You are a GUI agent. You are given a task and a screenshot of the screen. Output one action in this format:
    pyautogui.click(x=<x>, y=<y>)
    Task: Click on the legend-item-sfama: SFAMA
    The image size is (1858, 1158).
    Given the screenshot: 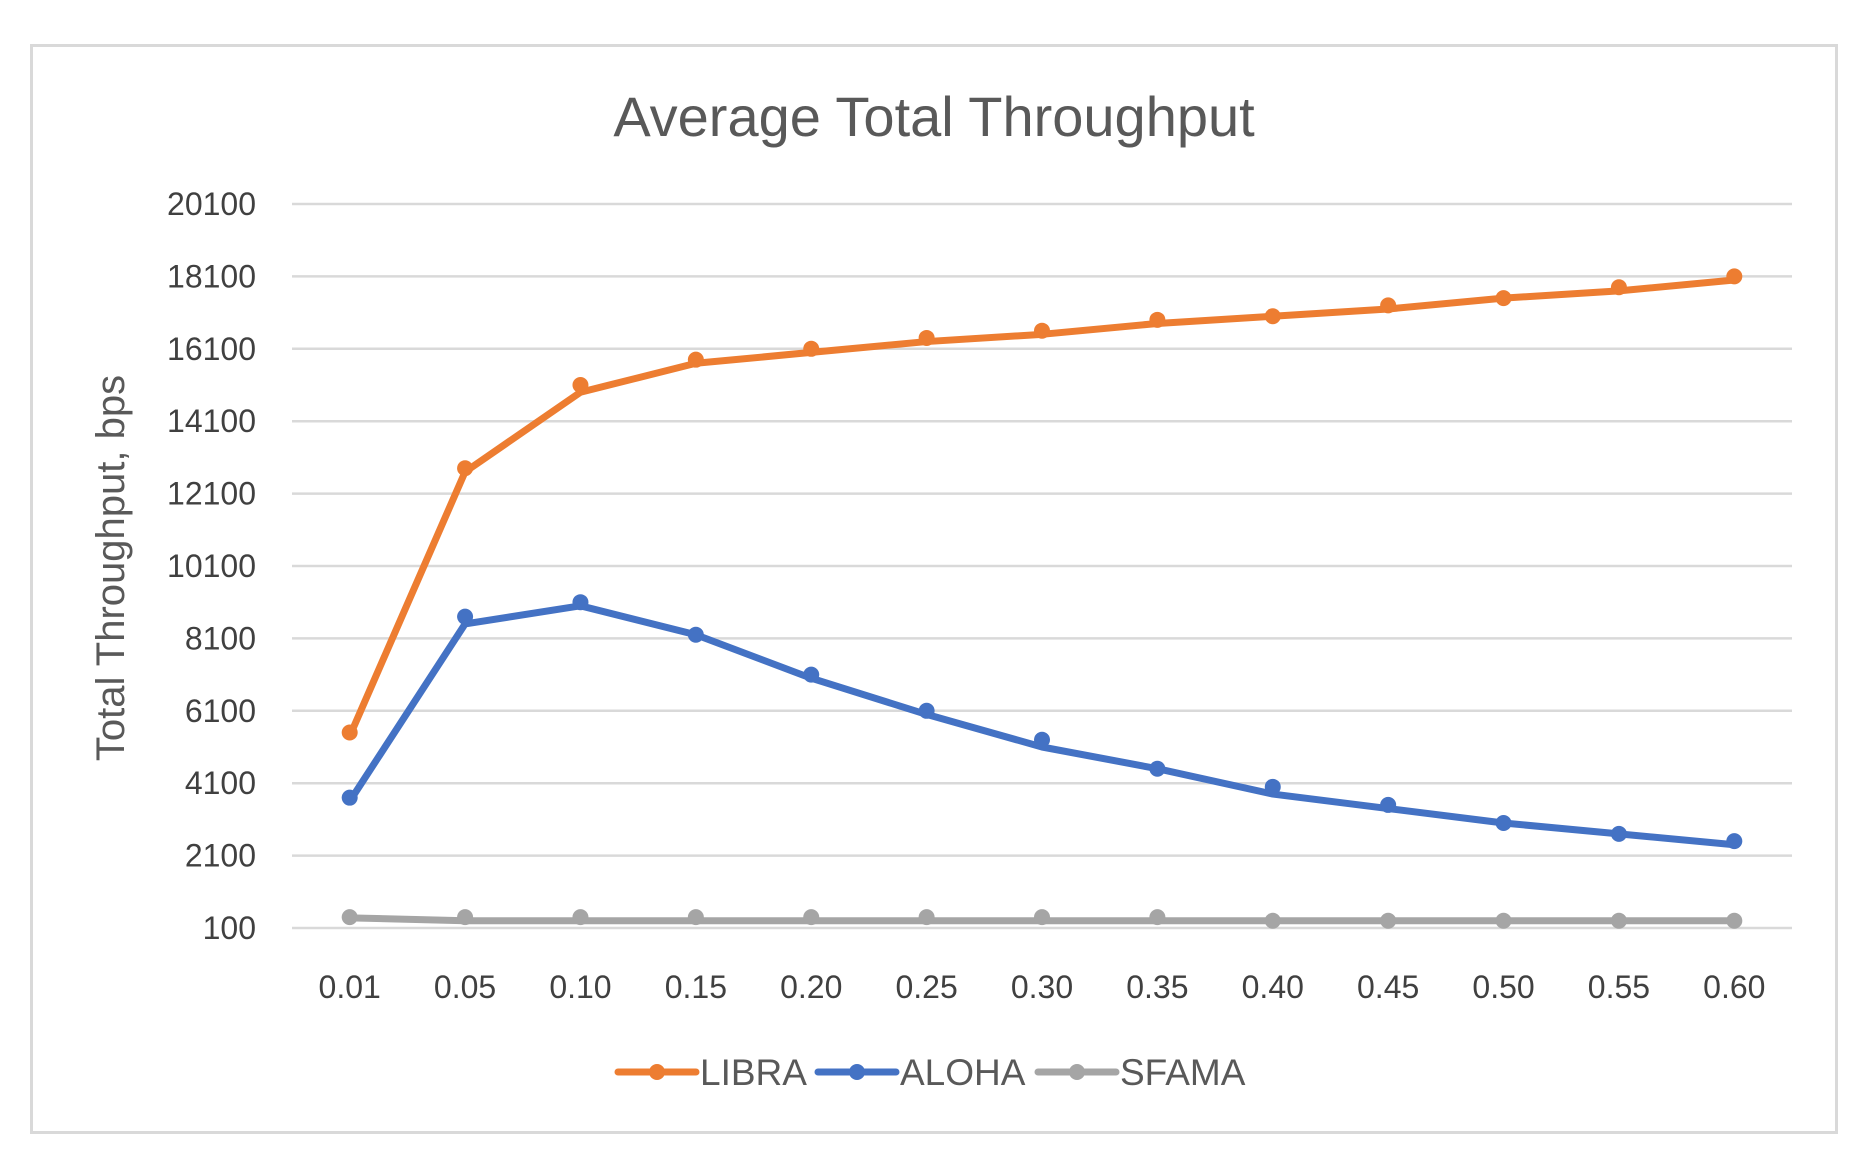 What is the action you would take?
    pyautogui.click(x=1140, y=1072)
    